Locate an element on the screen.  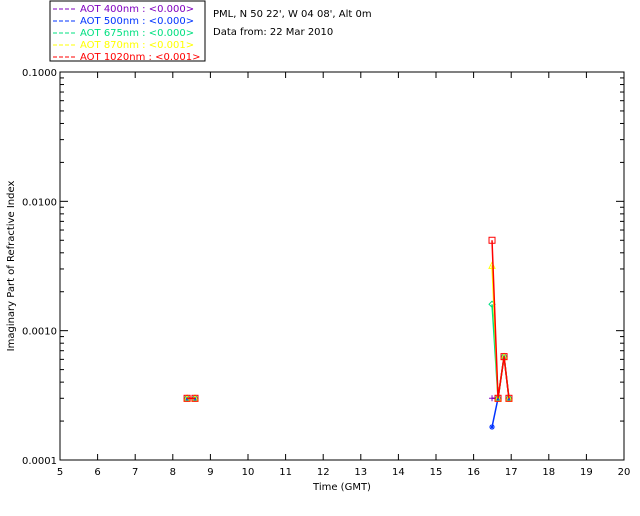
x-tick-label: 11 is located at coordinates (285, 472).